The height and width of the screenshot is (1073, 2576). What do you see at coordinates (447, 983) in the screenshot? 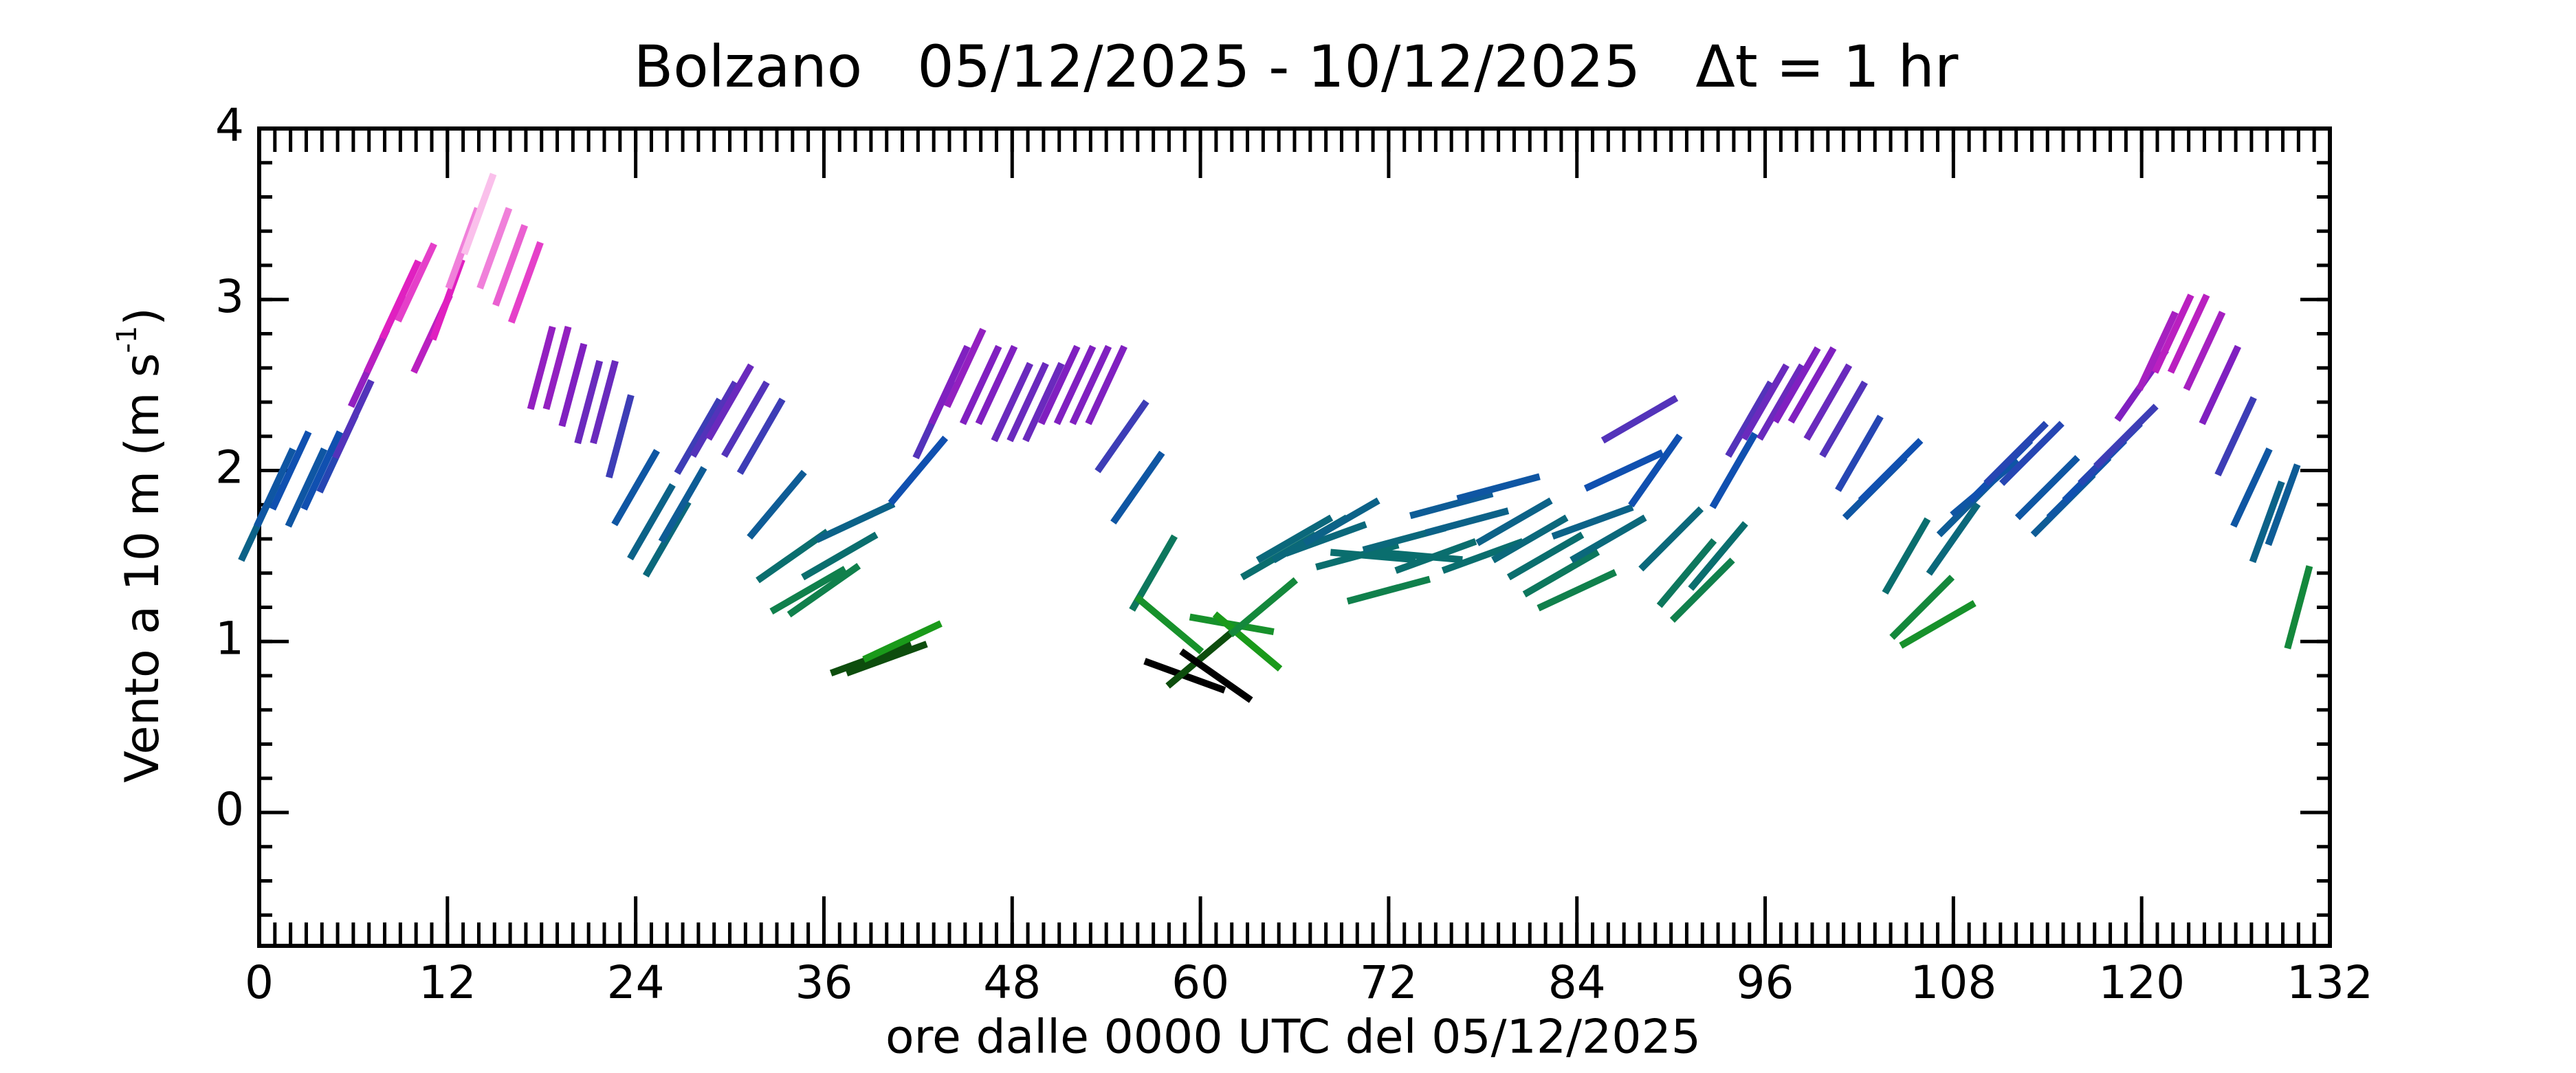
I see `x-tick-label: 12` at bounding box center [447, 983].